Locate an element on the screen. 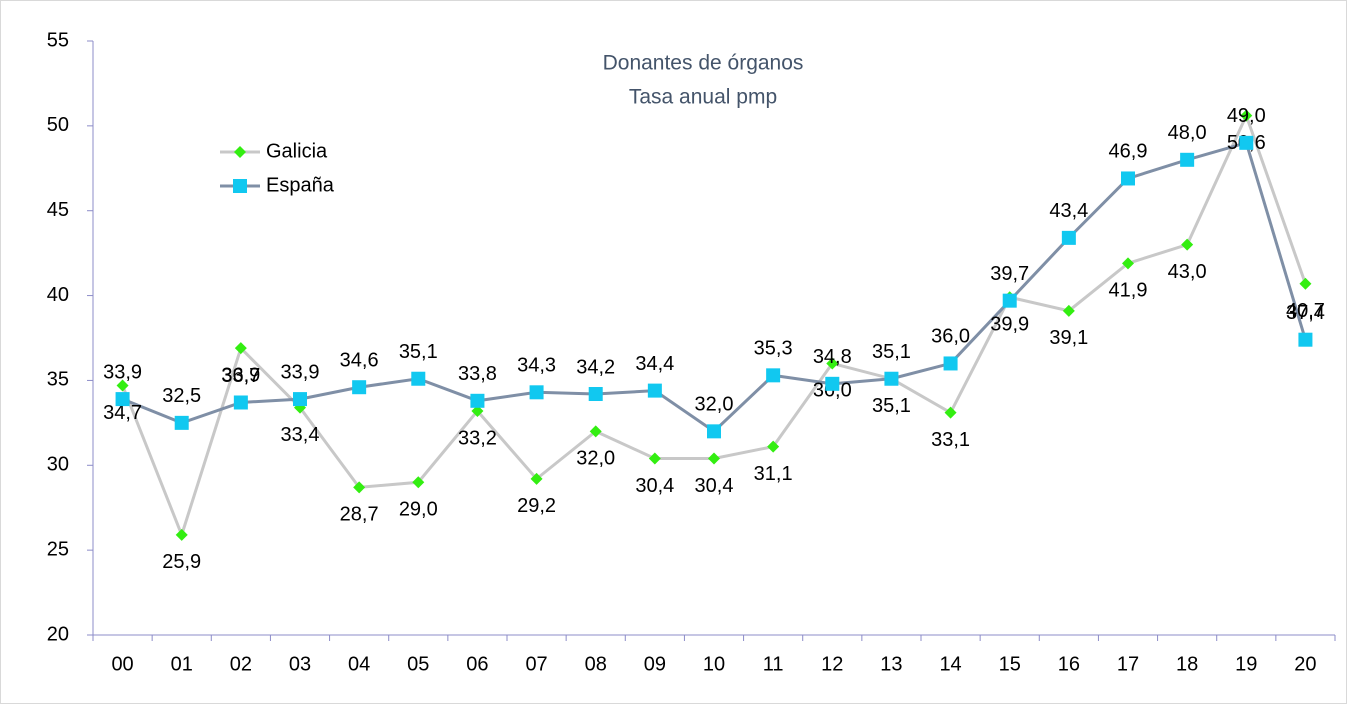 This screenshot has width=1347, height=704. data-label: 33,8 is located at coordinates (477, 374).